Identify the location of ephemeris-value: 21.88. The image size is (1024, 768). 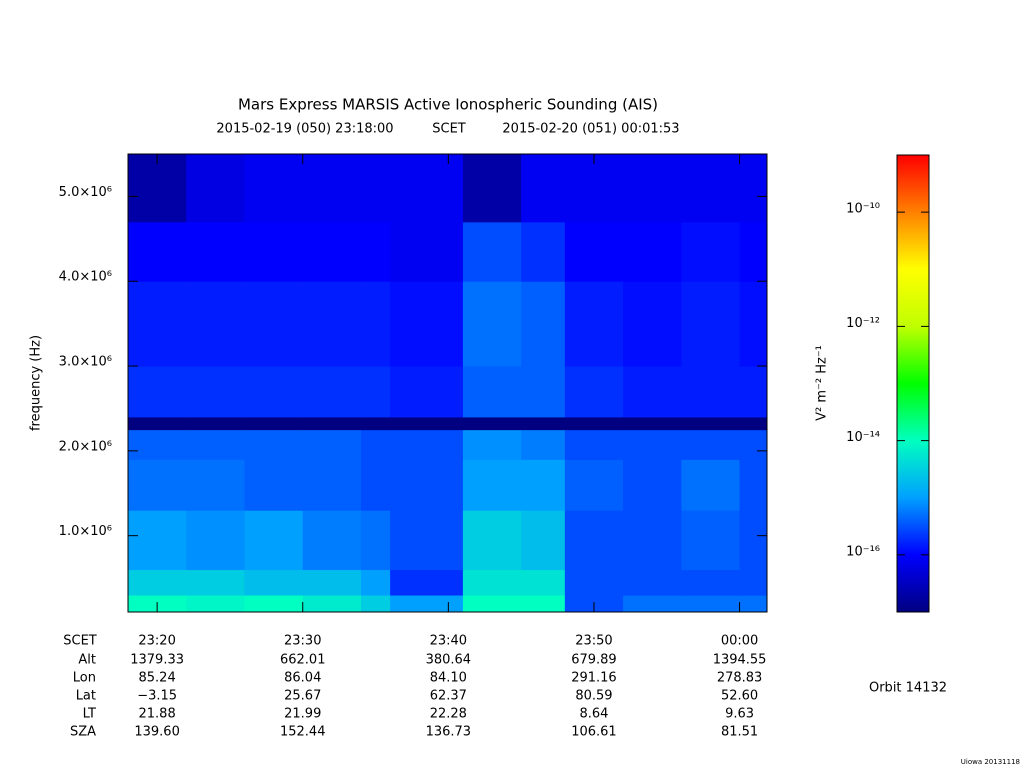
(157, 714).